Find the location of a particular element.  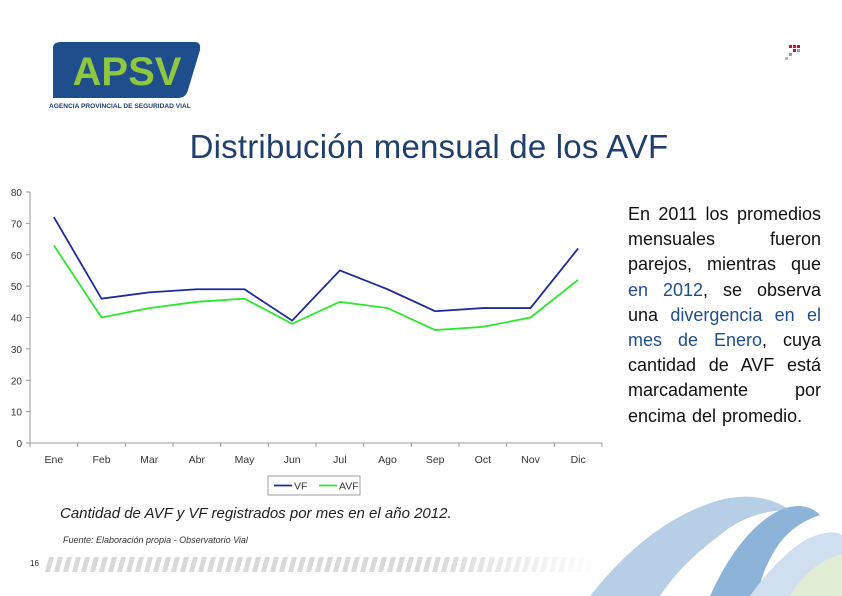

x-tick-label: Oct is located at coordinates (483, 460).